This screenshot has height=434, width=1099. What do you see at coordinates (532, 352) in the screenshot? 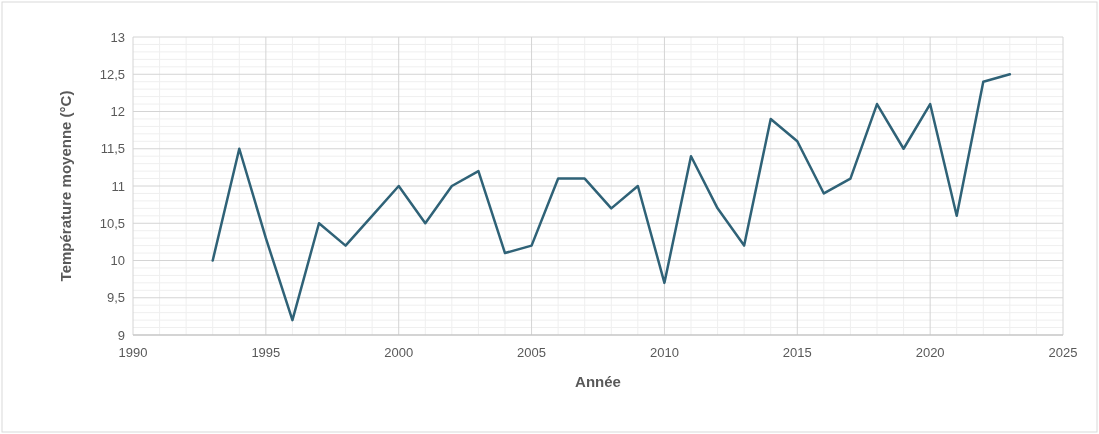
I see `x-tick-label: 2005` at bounding box center [532, 352].